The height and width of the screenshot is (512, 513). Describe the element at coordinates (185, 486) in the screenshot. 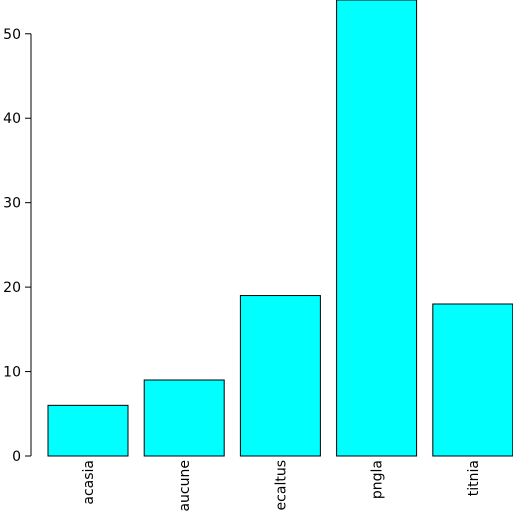

I see `x-tick-label: aucune` at that location.